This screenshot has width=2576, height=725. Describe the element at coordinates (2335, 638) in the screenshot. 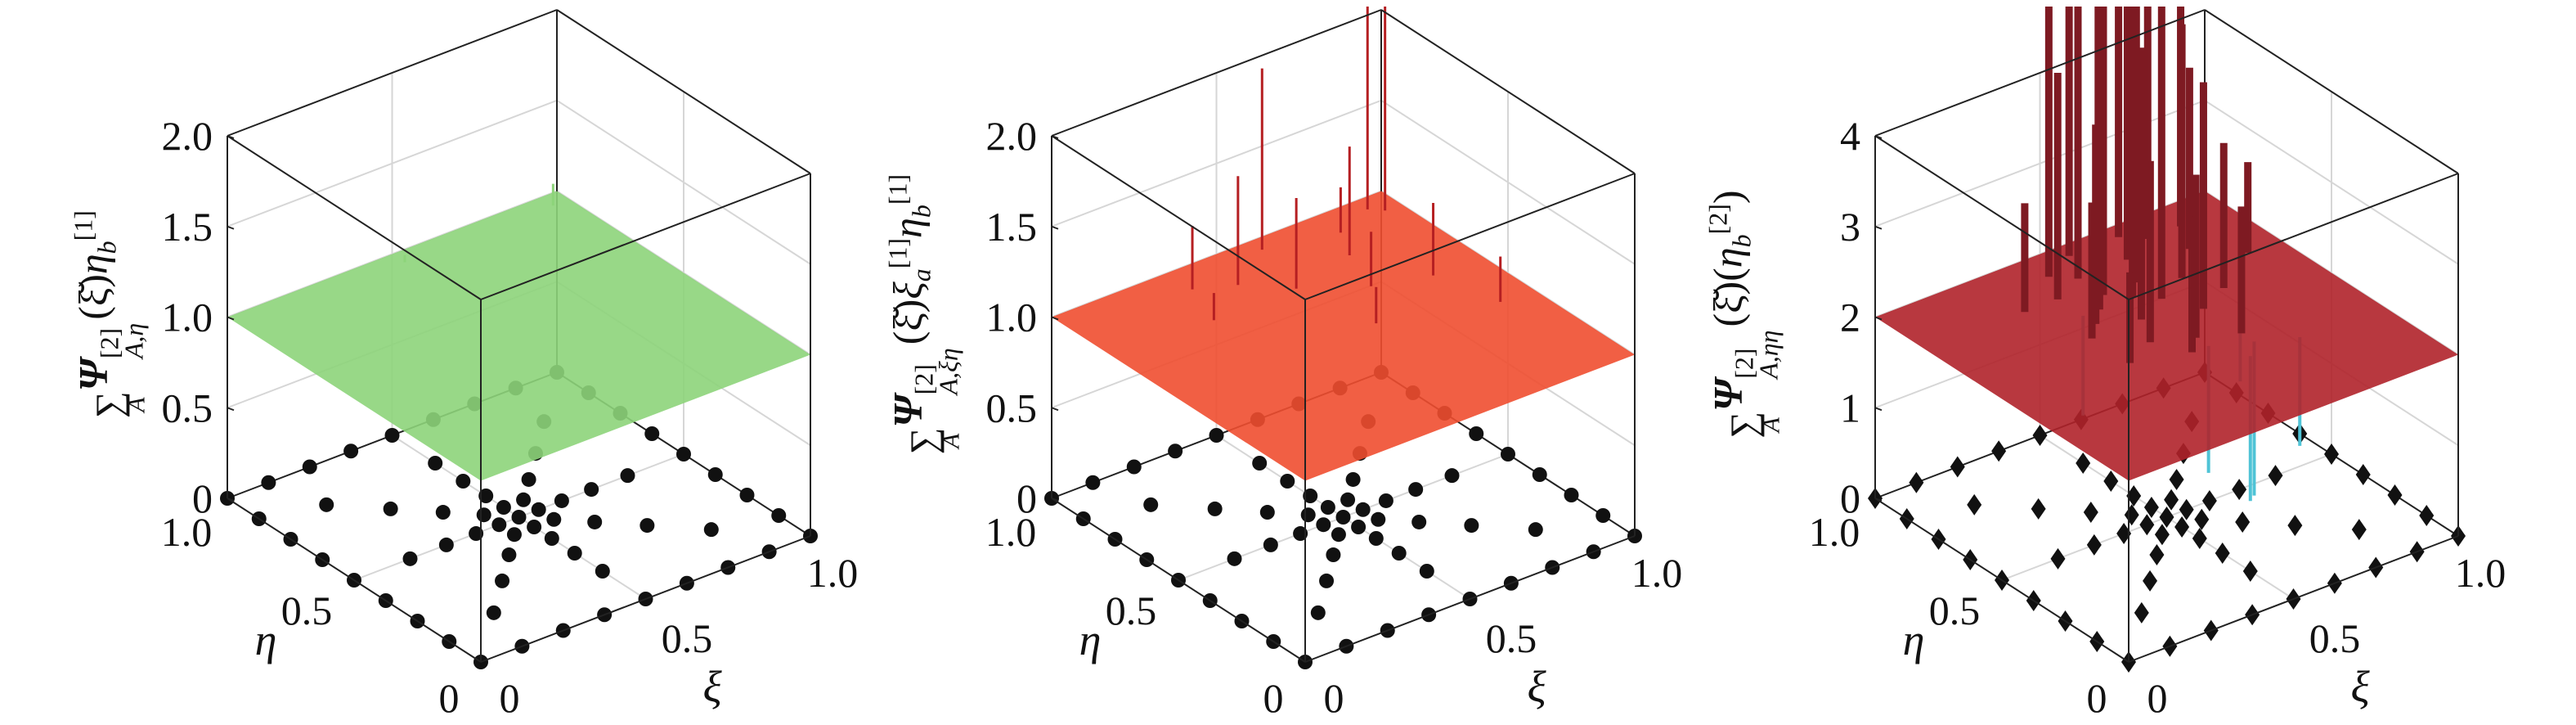

I see `xi-tick-label: 0.5` at that location.